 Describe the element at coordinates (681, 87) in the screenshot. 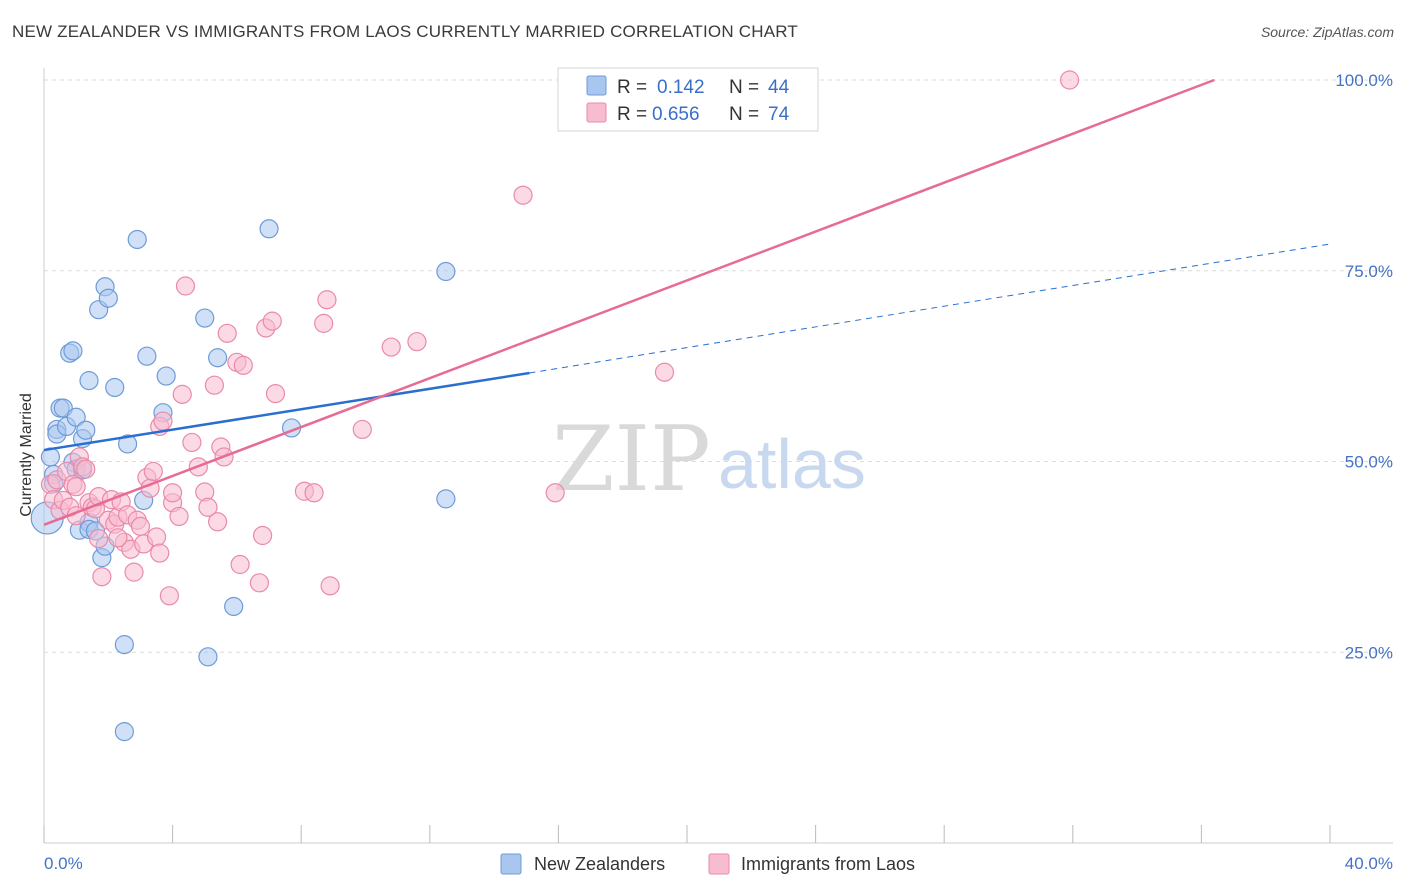

I see `legend-r-value: 0.142` at that location.